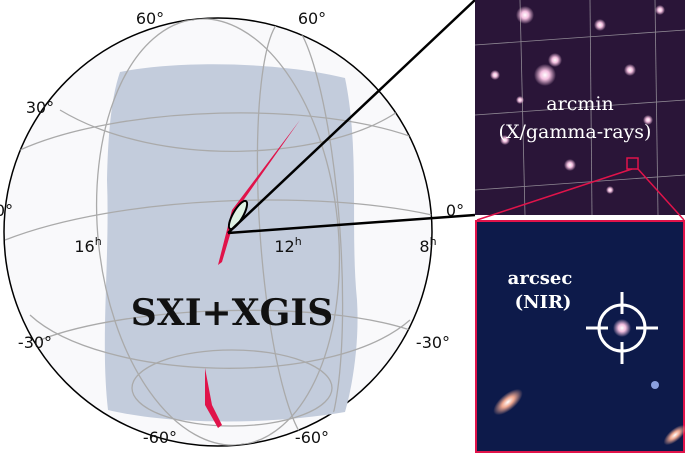 Image resolution: width=685 pixels, height=453 pixels. I want to click on ra-label: 16h, so click(87, 245).